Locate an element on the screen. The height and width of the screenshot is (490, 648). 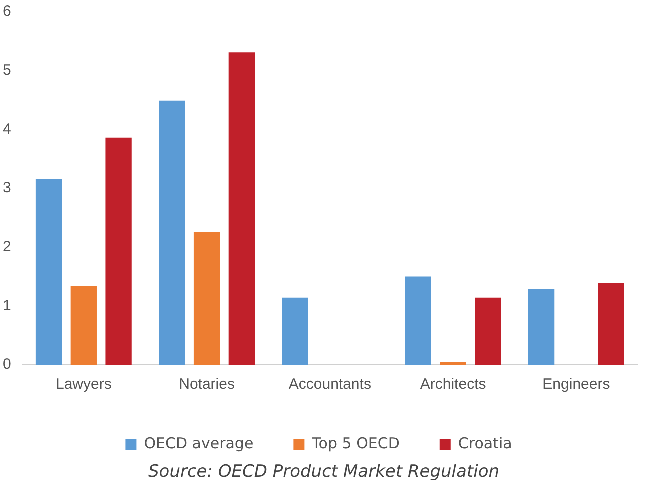
y-tick-label: 3 is located at coordinates (7, 188).